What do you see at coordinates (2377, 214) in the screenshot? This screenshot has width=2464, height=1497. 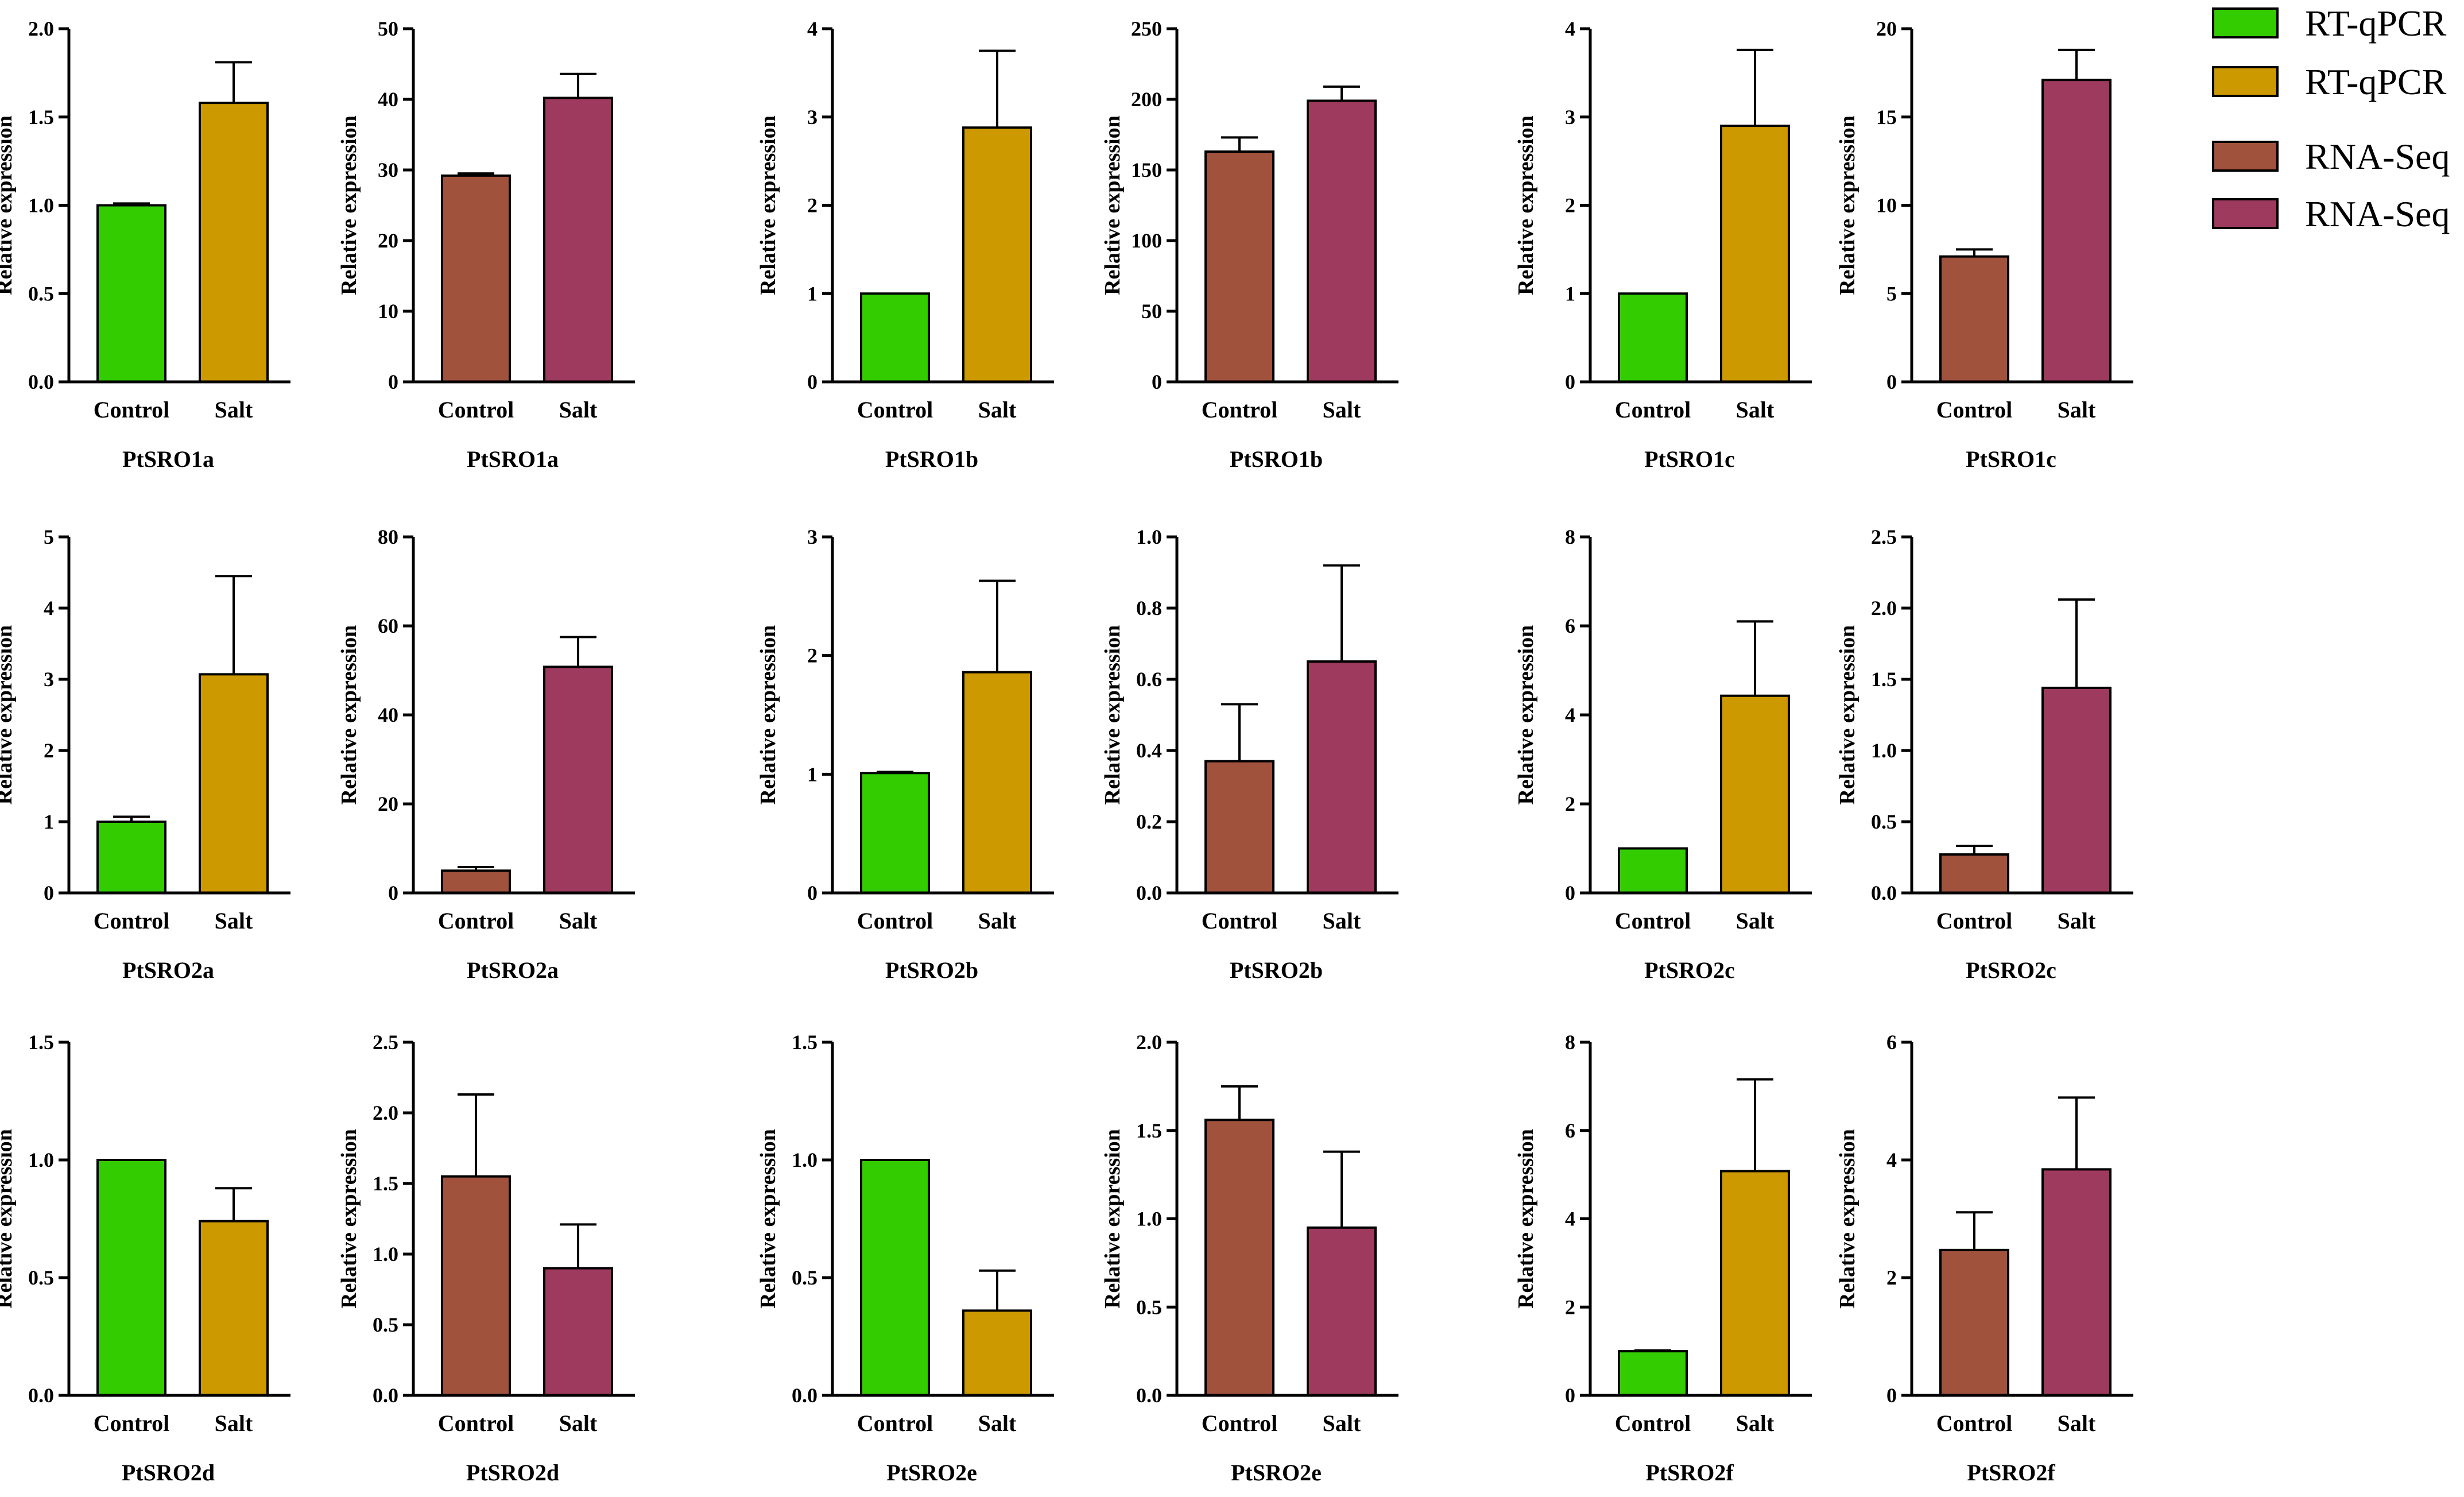 I see `legend-label-4: RNA-Seq` at bounding box center [2377, 214].